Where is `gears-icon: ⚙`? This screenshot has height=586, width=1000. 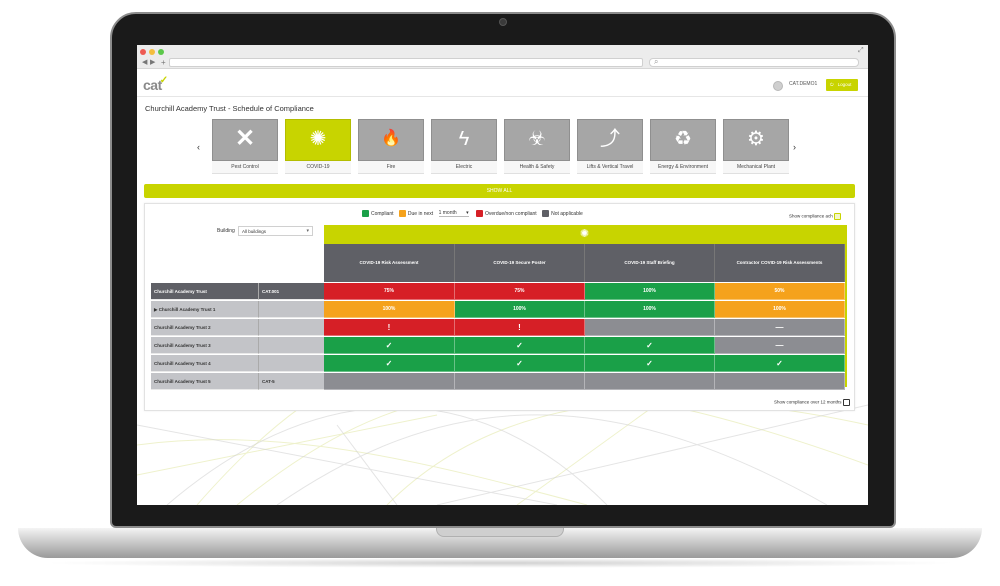
gears-icon: ⚙ is located at coordinates (756, 139).